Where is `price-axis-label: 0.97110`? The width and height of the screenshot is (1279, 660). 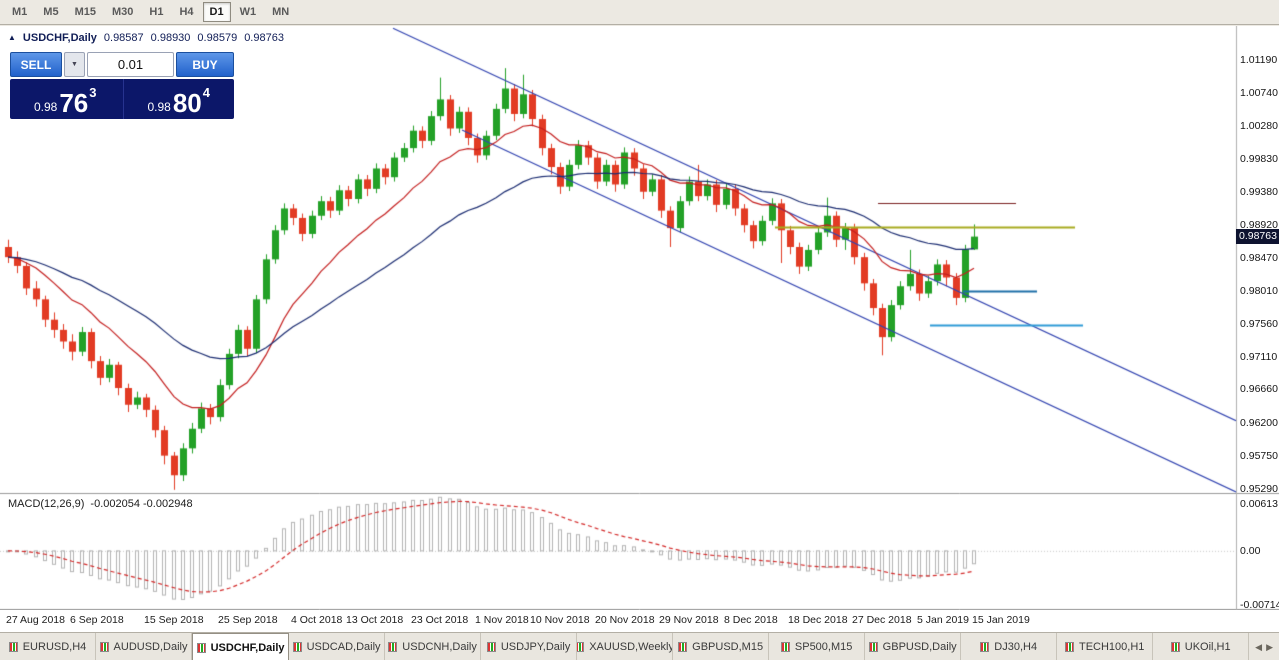 price-axis-label: 0.97110 is located at coordinates (1259, 356).